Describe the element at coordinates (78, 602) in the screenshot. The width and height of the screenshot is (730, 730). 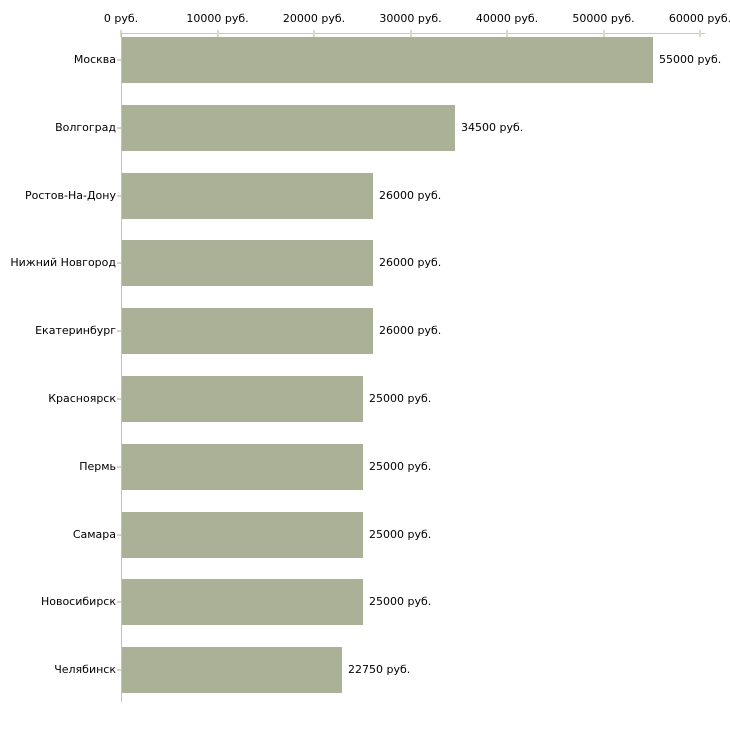
I see `category-label: Новосибирск` at that location.